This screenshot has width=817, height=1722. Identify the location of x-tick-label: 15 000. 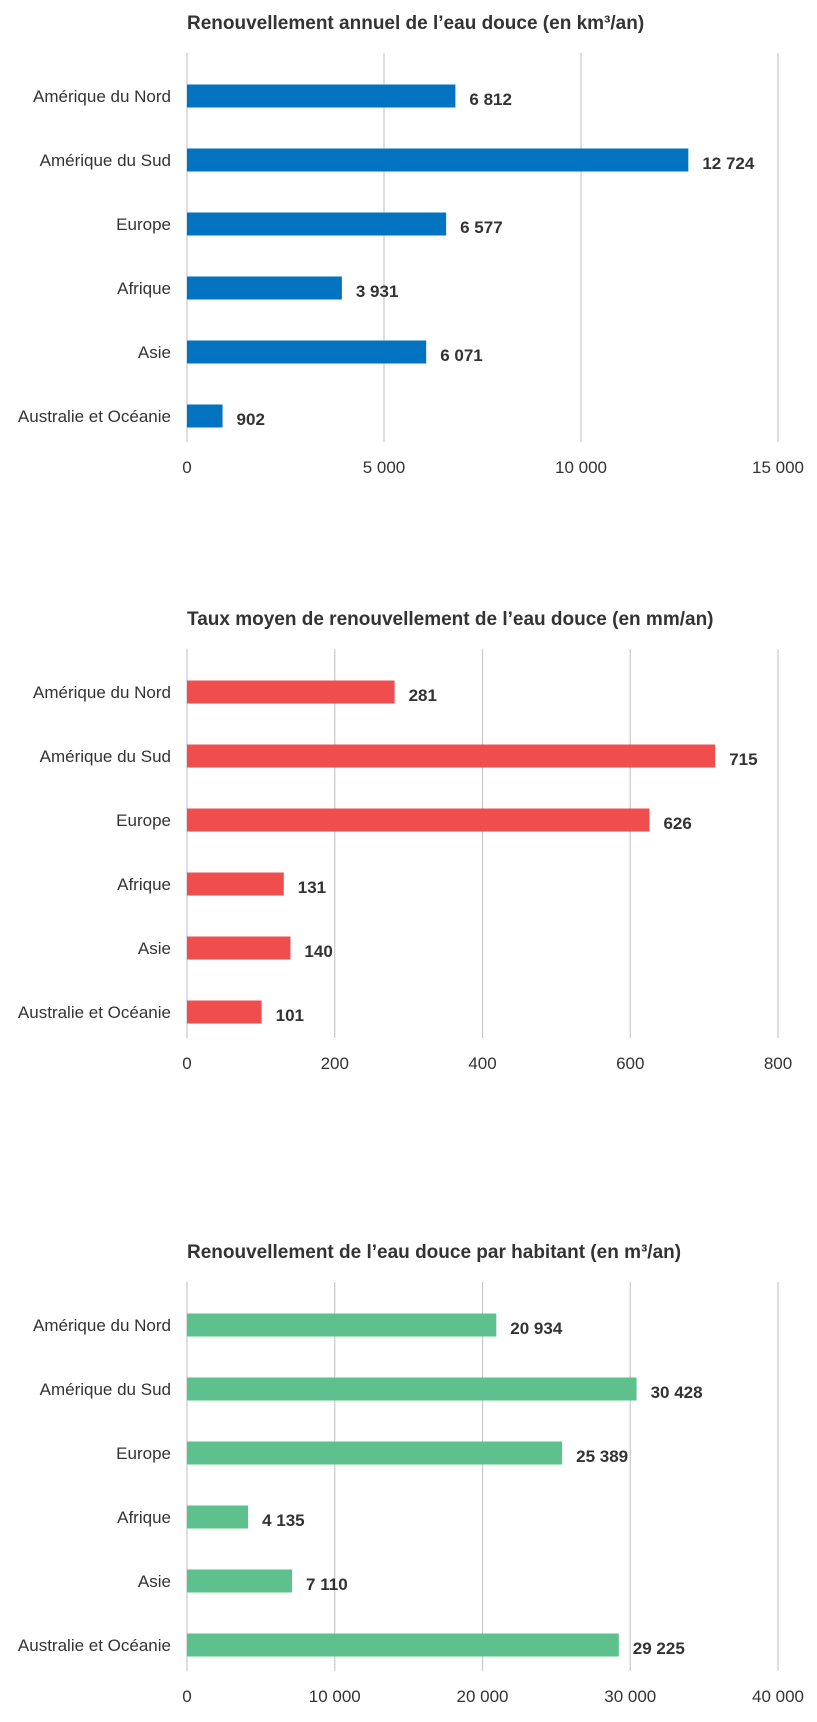
(778, 467).